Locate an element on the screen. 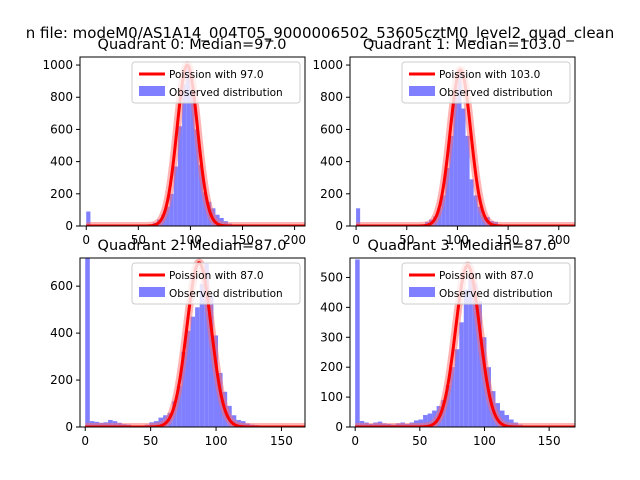 This screenshot has width=640, height=480. legend: Poission with 103.0 Observed distribution is located at coordinates (486, 82).